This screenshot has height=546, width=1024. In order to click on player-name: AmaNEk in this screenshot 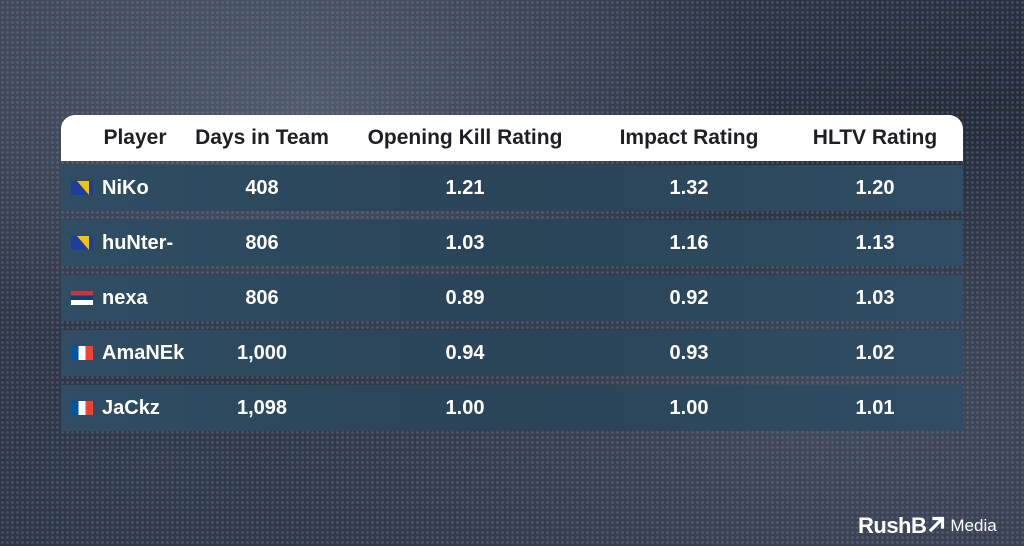, I will do `click(143, 352)`.